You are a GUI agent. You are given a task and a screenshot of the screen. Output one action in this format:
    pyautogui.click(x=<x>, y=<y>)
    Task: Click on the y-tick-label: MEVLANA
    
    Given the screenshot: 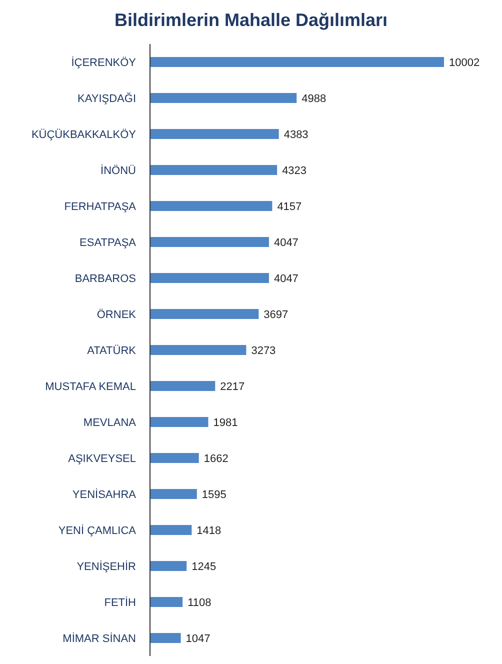 What is the action you would take?
    pyautogui.click(x=110, y=423)
    